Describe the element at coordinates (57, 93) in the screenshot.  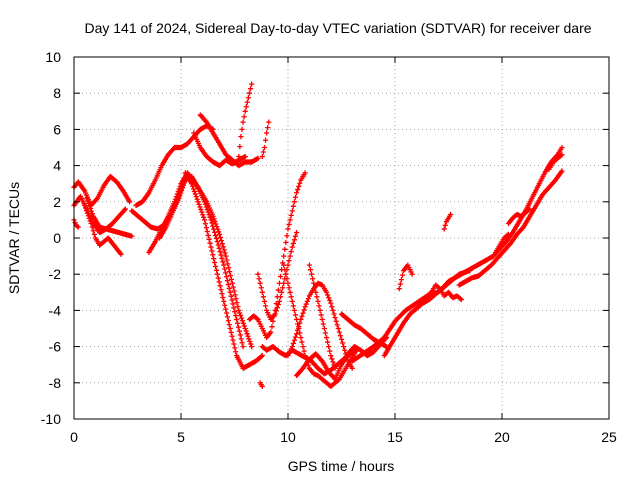
I see `y-tick-label: 8` at that location.